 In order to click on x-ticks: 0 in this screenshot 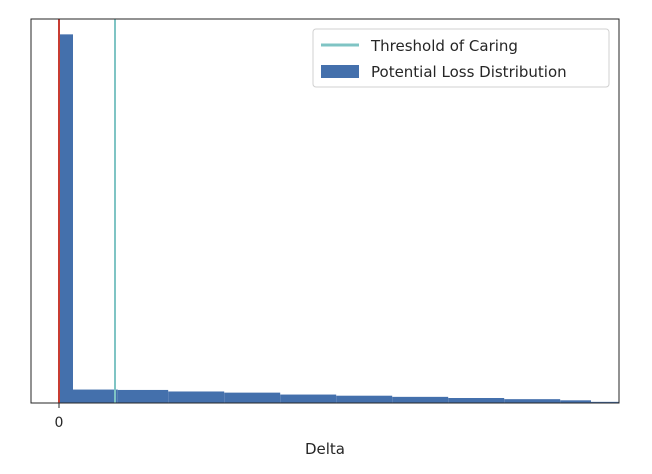, I will do `click(59, 417)`.